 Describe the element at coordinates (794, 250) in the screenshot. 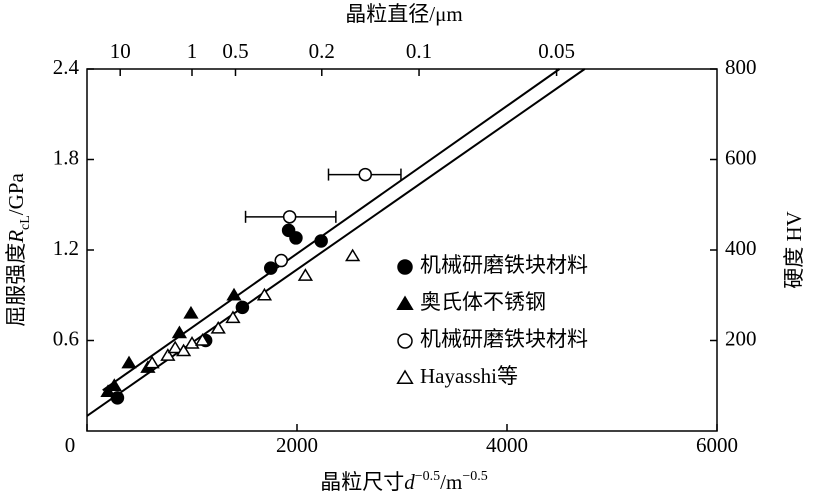

I see `y2-axis-label: 硬度 HV` at that location.